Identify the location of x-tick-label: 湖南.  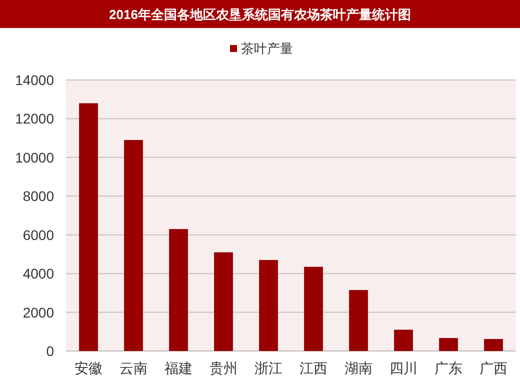
(358, 368).